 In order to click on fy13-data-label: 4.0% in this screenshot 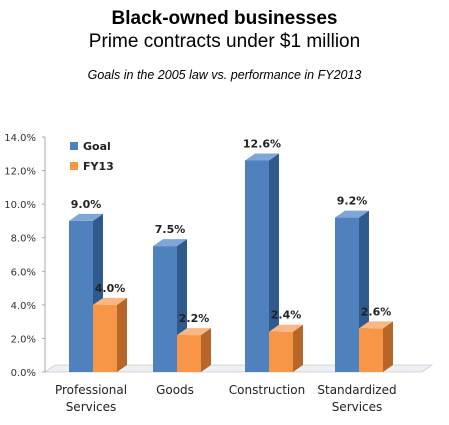, I will do `click(110, 288)`.